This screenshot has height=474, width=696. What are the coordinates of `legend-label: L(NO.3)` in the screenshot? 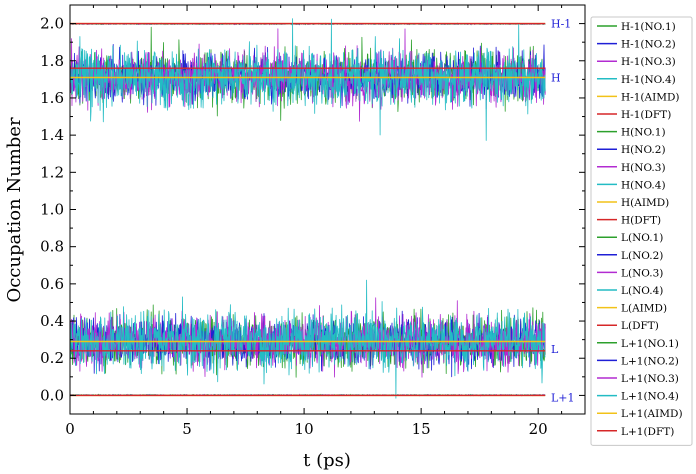 It's located at (642, 273).